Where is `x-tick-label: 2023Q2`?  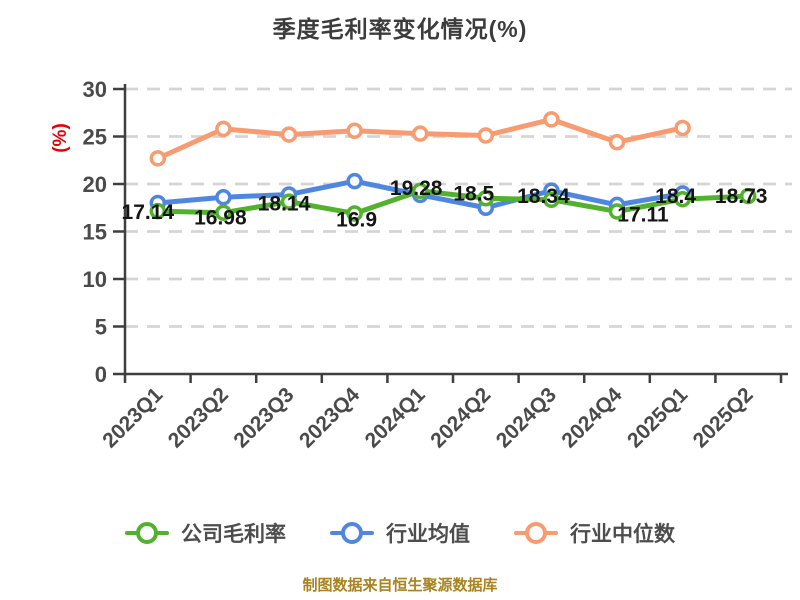 x-tick-label: 2023Q2 is located at coordinates (198, 417).